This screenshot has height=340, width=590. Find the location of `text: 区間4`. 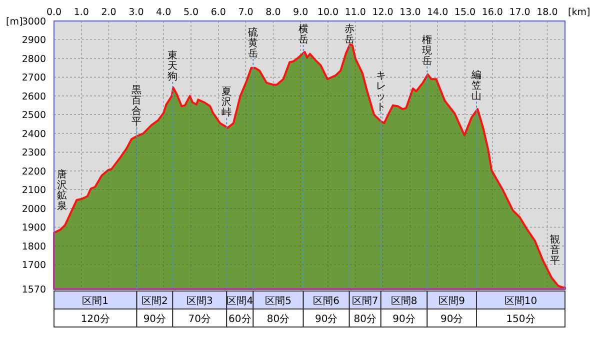

text: 区間4 is located at coordinates (240, 301).